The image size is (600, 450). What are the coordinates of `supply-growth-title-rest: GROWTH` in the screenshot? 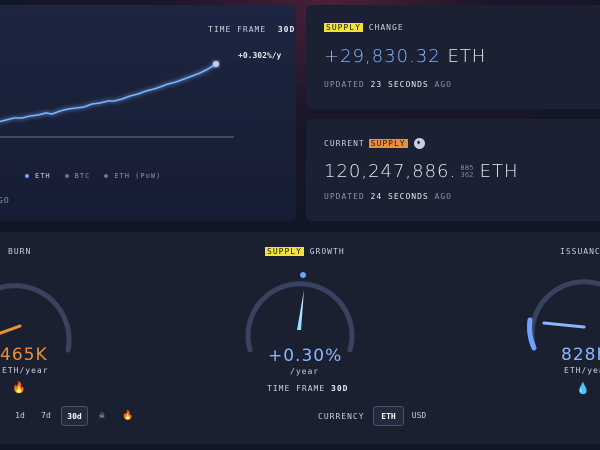 It's located at (327, 251).